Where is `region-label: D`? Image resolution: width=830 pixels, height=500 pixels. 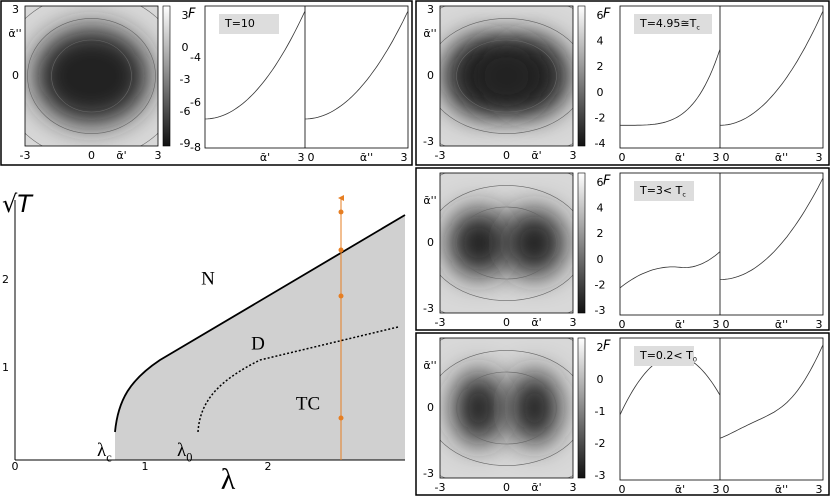 region-label: D is located at coordinates (258, 343).